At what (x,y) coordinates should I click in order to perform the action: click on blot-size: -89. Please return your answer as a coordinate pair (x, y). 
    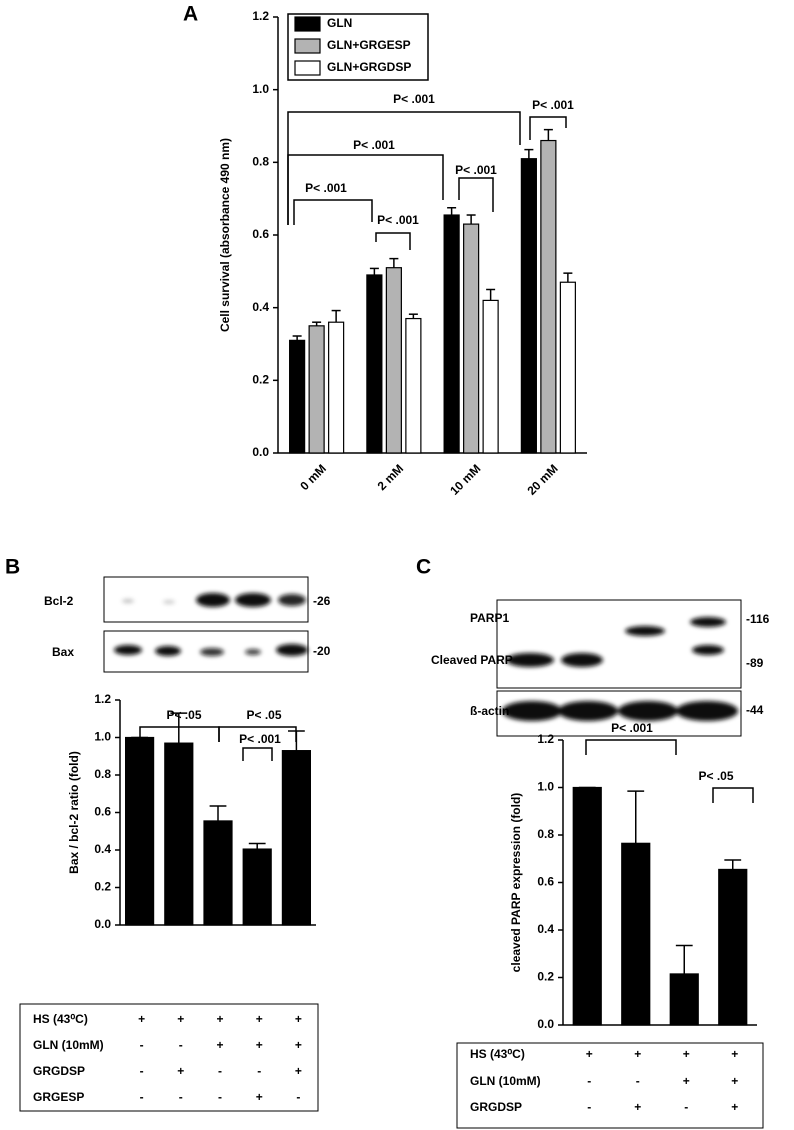
    Looking at the image, I should click on (755, 663).